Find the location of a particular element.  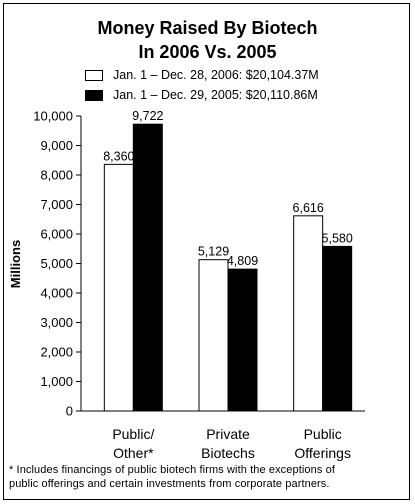

y-tick-label: 7,000 is located at coordinates (56, 204).